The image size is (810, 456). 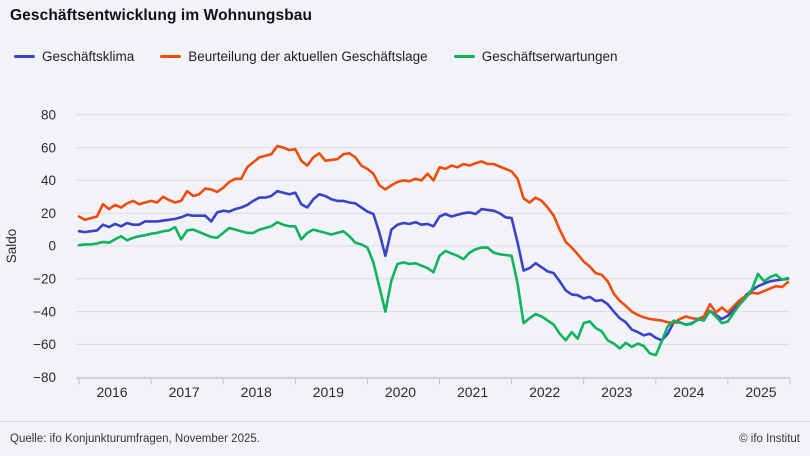 What do you see at coordinates (616, 392) in the screenshot?
I see `x-tick-label: 2023` at bounding box center [616, 392].